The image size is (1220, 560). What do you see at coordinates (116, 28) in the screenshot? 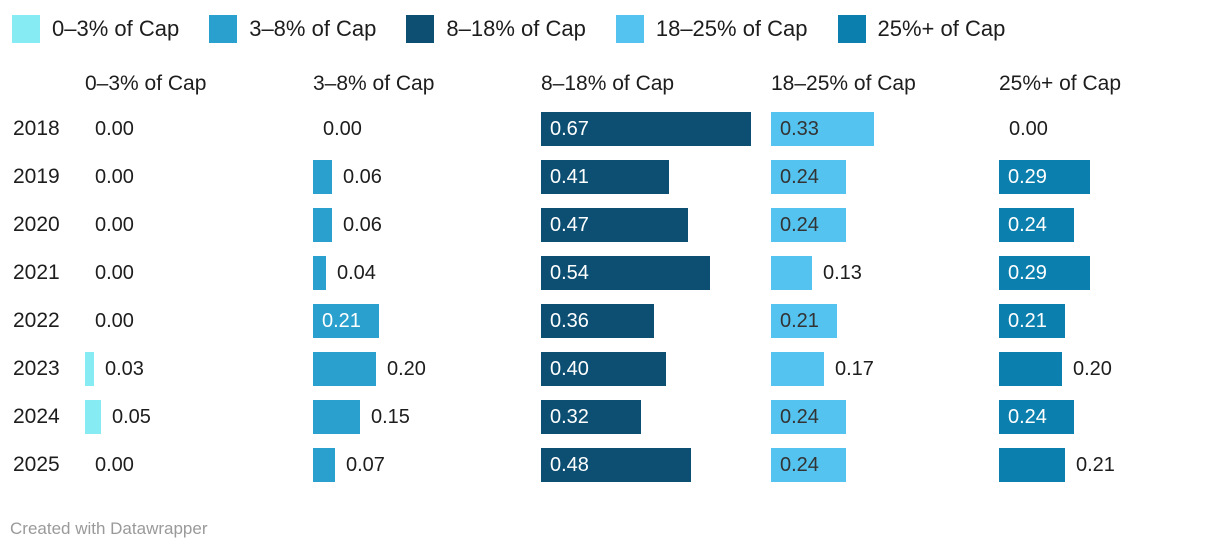
I see `legend-item-label: 0–3% of Cap` at bounding box center [116, 28].